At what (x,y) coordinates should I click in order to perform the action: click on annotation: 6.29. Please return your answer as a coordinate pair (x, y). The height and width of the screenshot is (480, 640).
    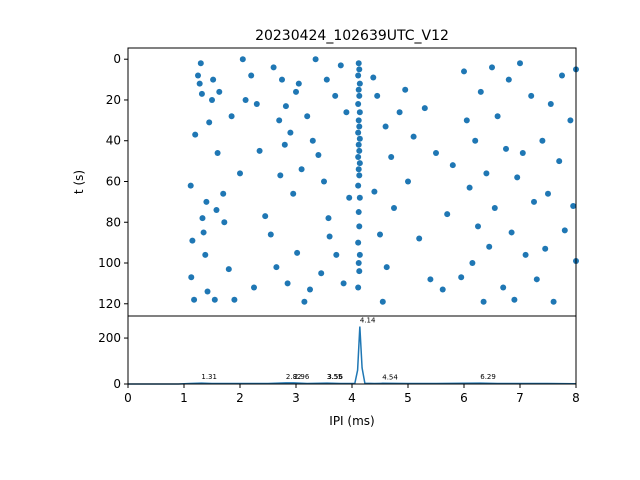
    Looking at the image, I should click on (488, 377).